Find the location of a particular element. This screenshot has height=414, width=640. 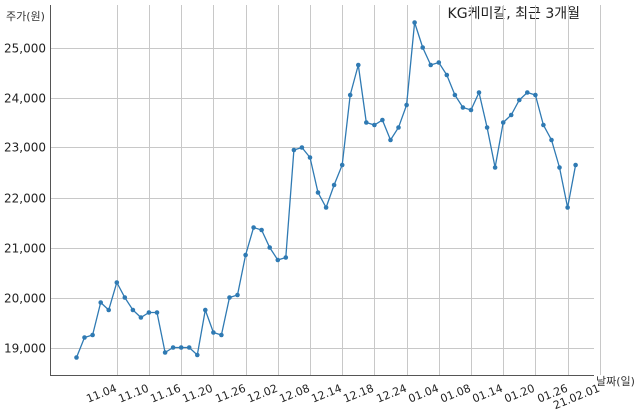

x-tick-label: 01.08 is located at coordinates (456, 394).